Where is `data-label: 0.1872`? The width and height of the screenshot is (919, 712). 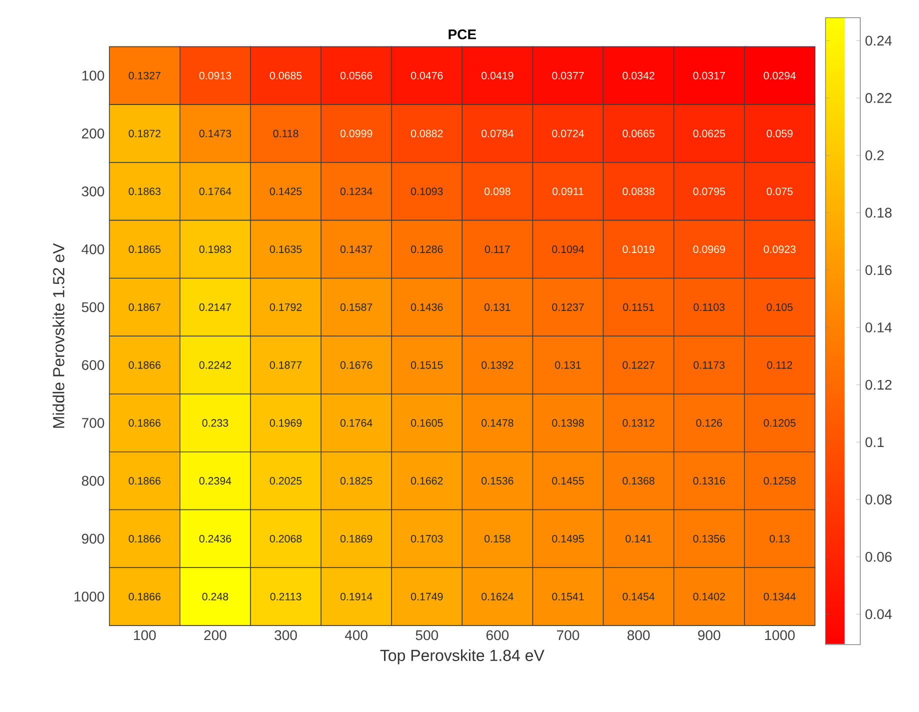 data-label: 0.1872 is located at coordinates (144, 134).